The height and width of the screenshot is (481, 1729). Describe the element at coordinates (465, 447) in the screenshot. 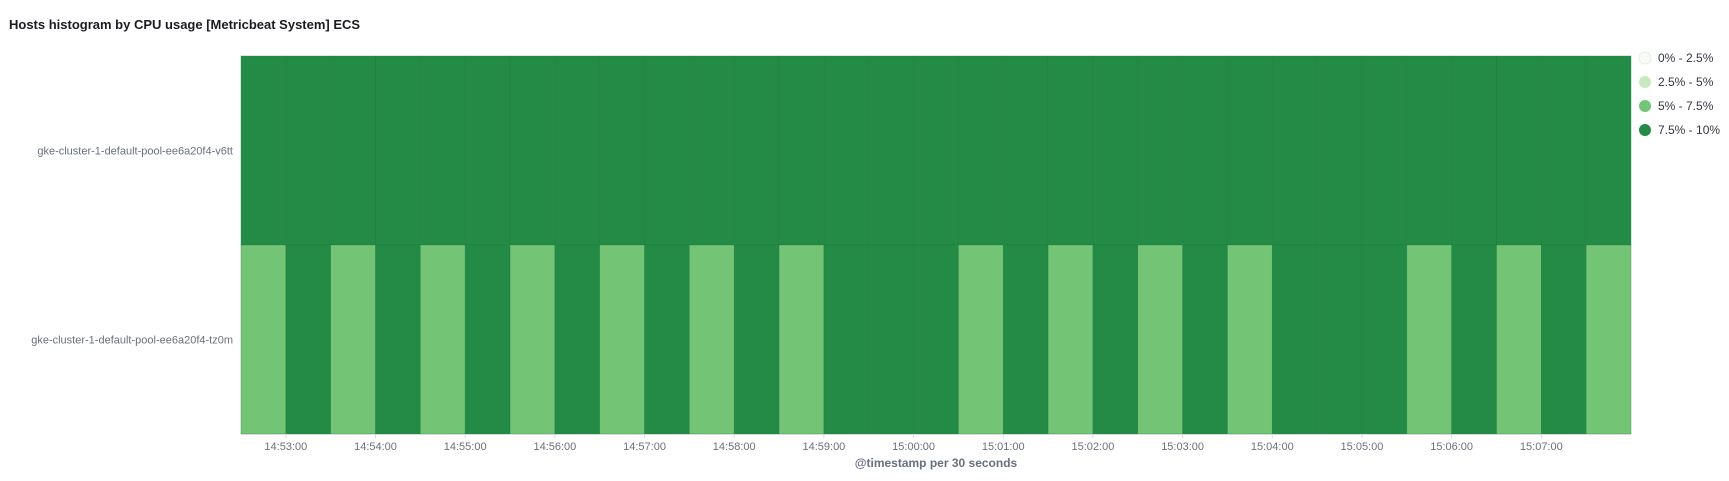

I see `x-axis-tick-label: 14:55:00` at that location.